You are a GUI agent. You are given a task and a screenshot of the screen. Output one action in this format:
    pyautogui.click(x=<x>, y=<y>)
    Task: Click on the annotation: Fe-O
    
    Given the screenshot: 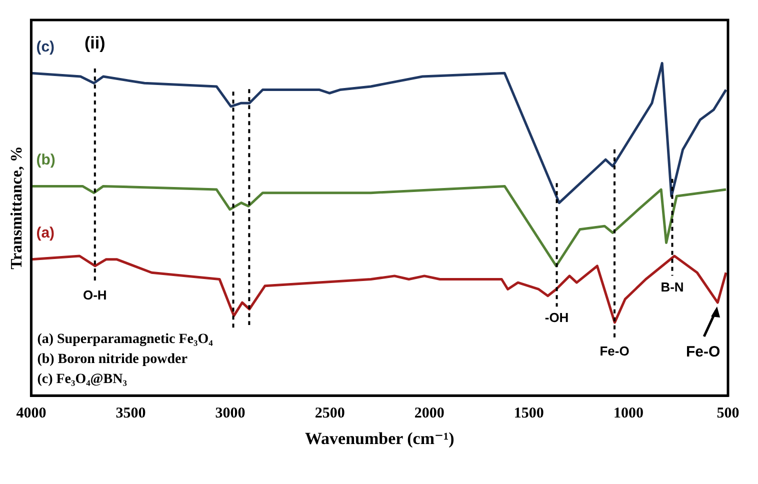 What is the action you would take?
    pyautogui.click(x=703, y=352)
    